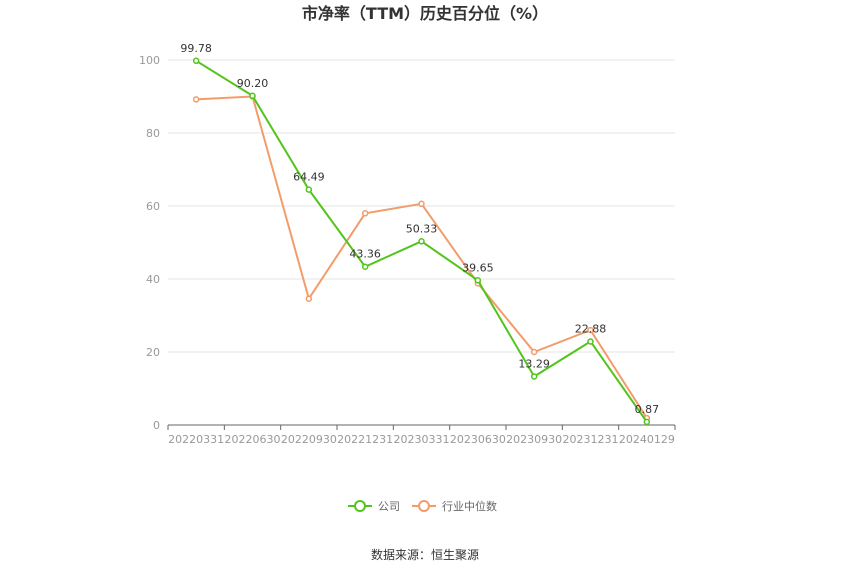 This screenshot has width=850, height=575. Describe the element at coordinates (425, 554) in the screenshot. I see `data-source-note: 数据来源：恒生聚源` at that location.